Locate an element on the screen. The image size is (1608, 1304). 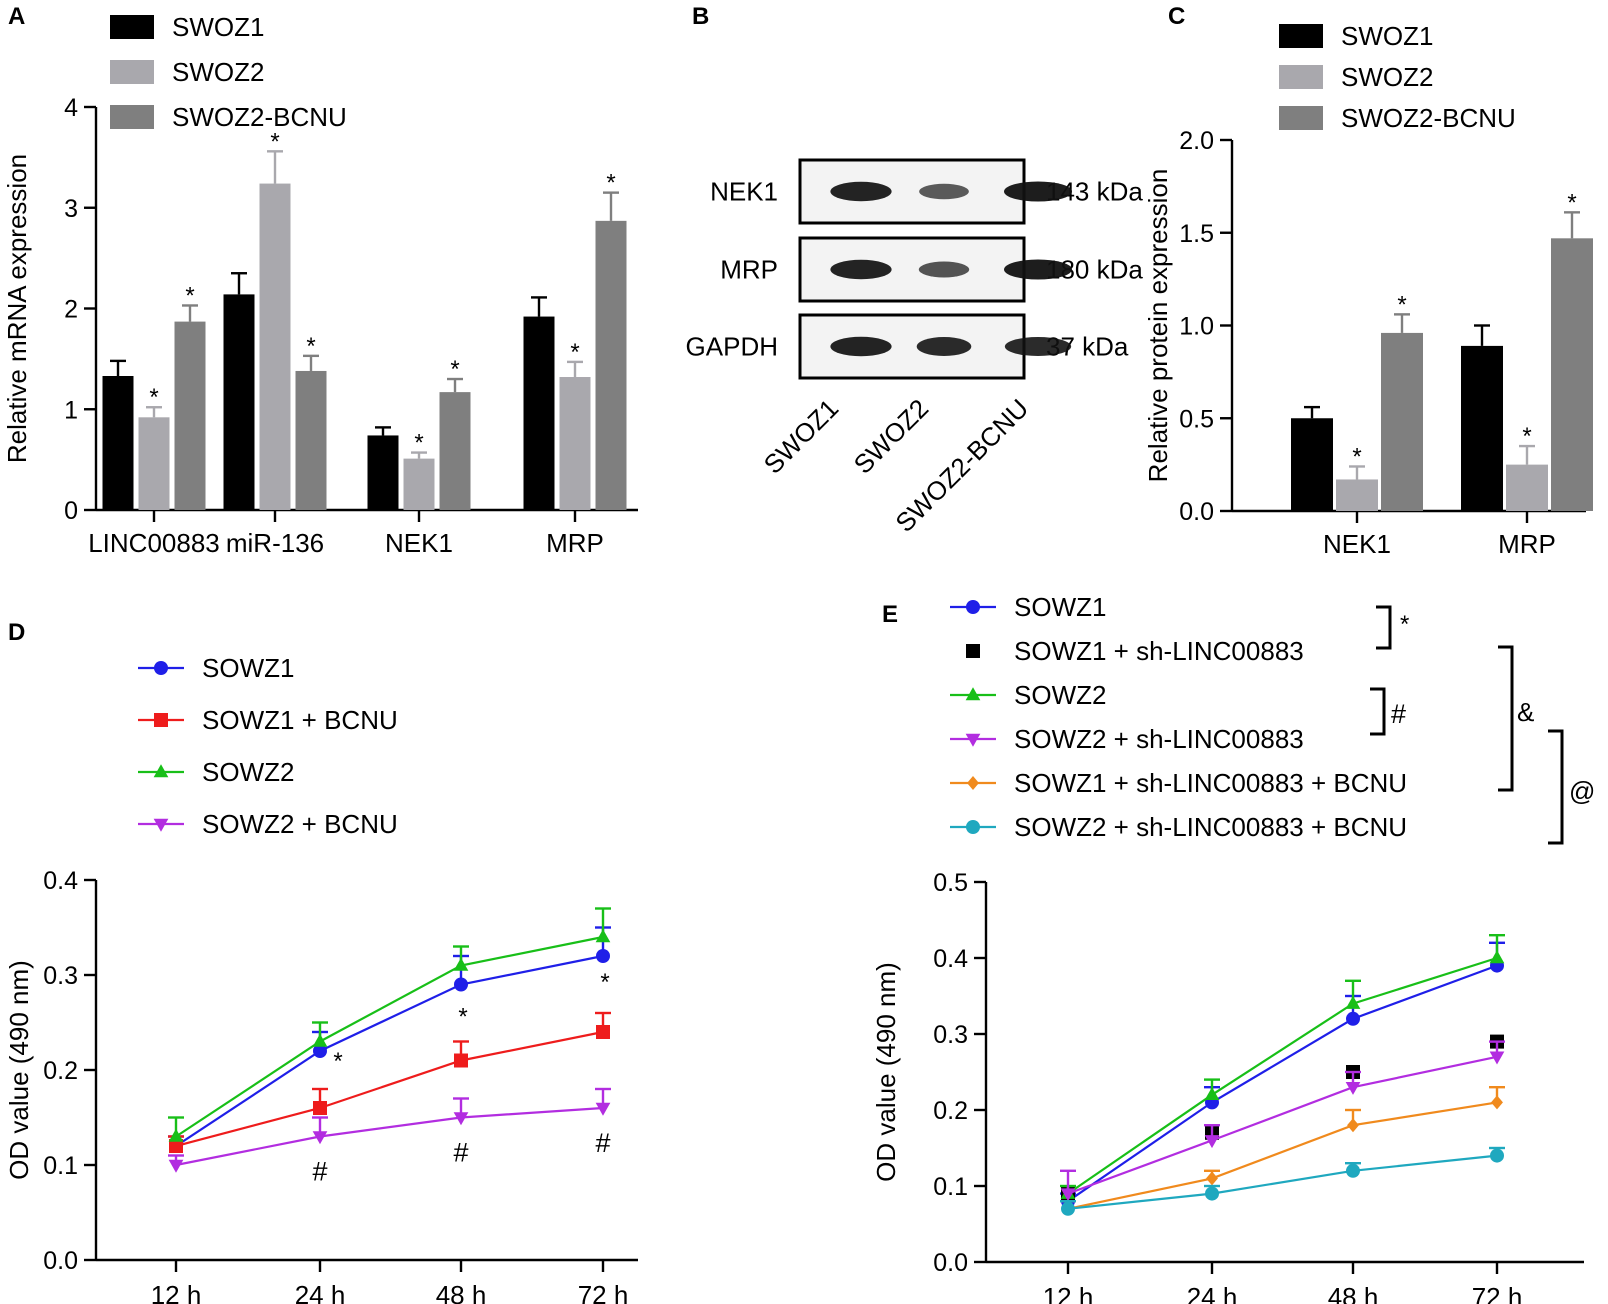
legend-label-sowz2-sh-linc00883-bcnu: SOWZ2 + sh-LINC00883 + BCNU is located at coordinates (1210, 827).